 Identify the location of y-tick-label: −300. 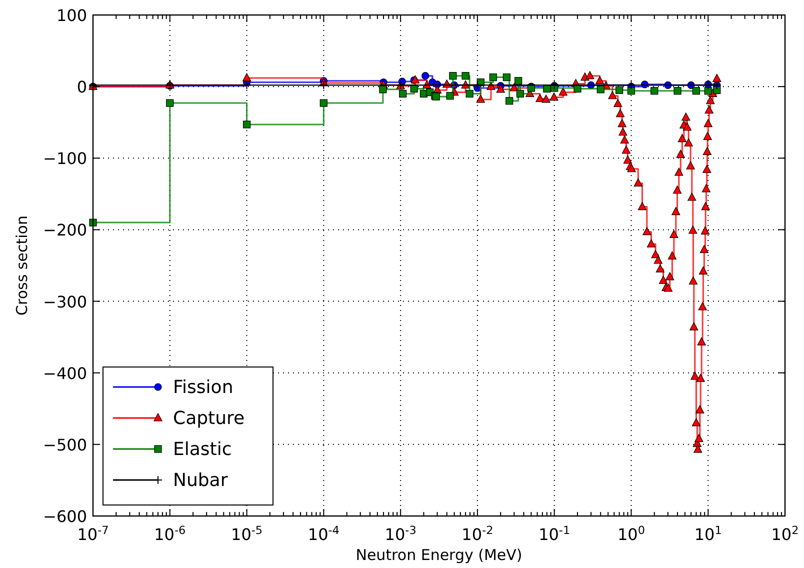
(65, 302).